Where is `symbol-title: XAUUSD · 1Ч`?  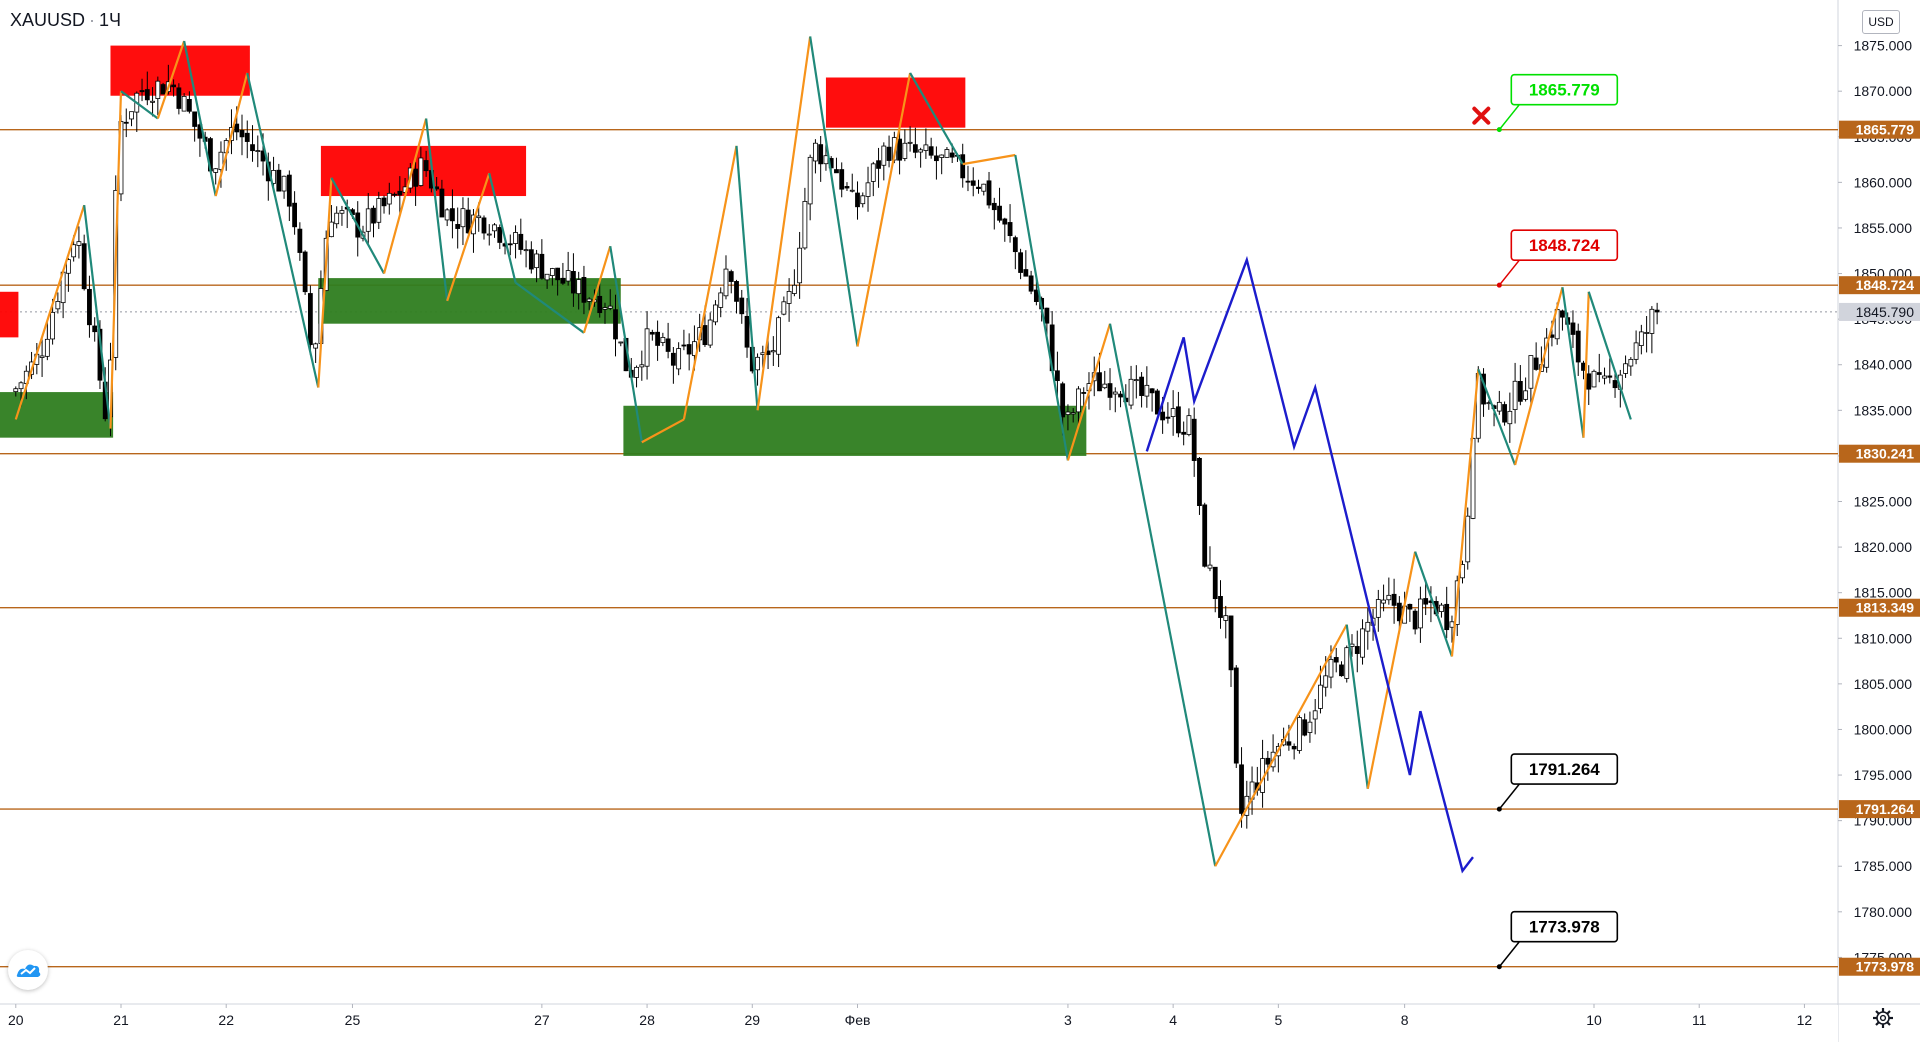 symbol-title: XAUUSD · 1Ч is located at coordinates (65, 20).